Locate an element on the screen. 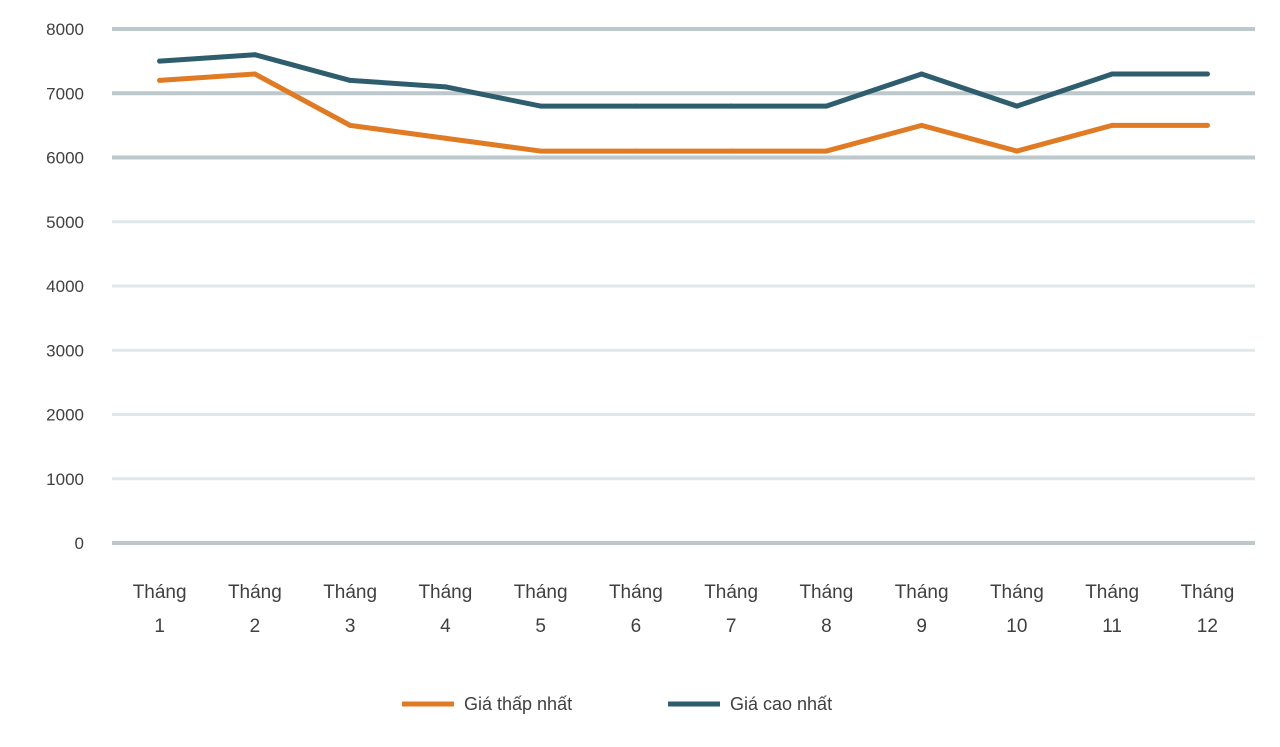 This screenshot has width=1280, height=747. x-tick-label: Tháng 11 is located at coordinates (1112, 609).